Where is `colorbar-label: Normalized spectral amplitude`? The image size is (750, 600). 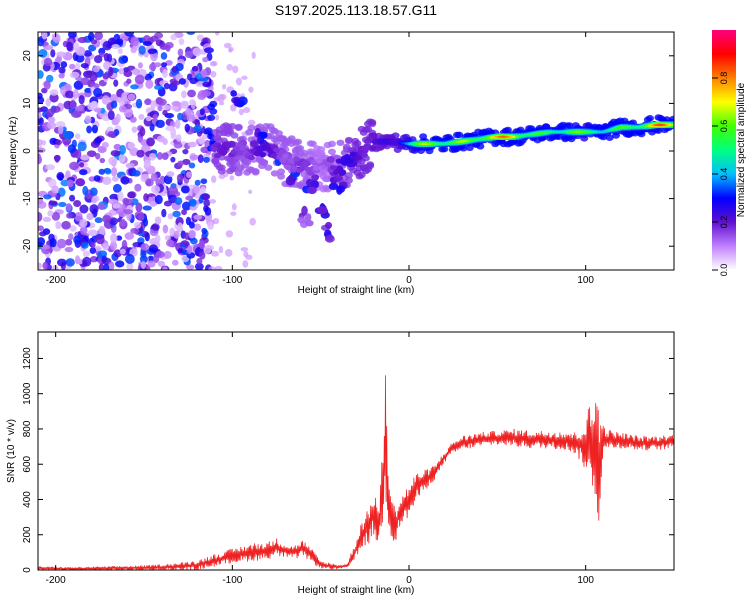 colorbar-label: Normalized spectral amplitude is located at coordinates (741, 149).